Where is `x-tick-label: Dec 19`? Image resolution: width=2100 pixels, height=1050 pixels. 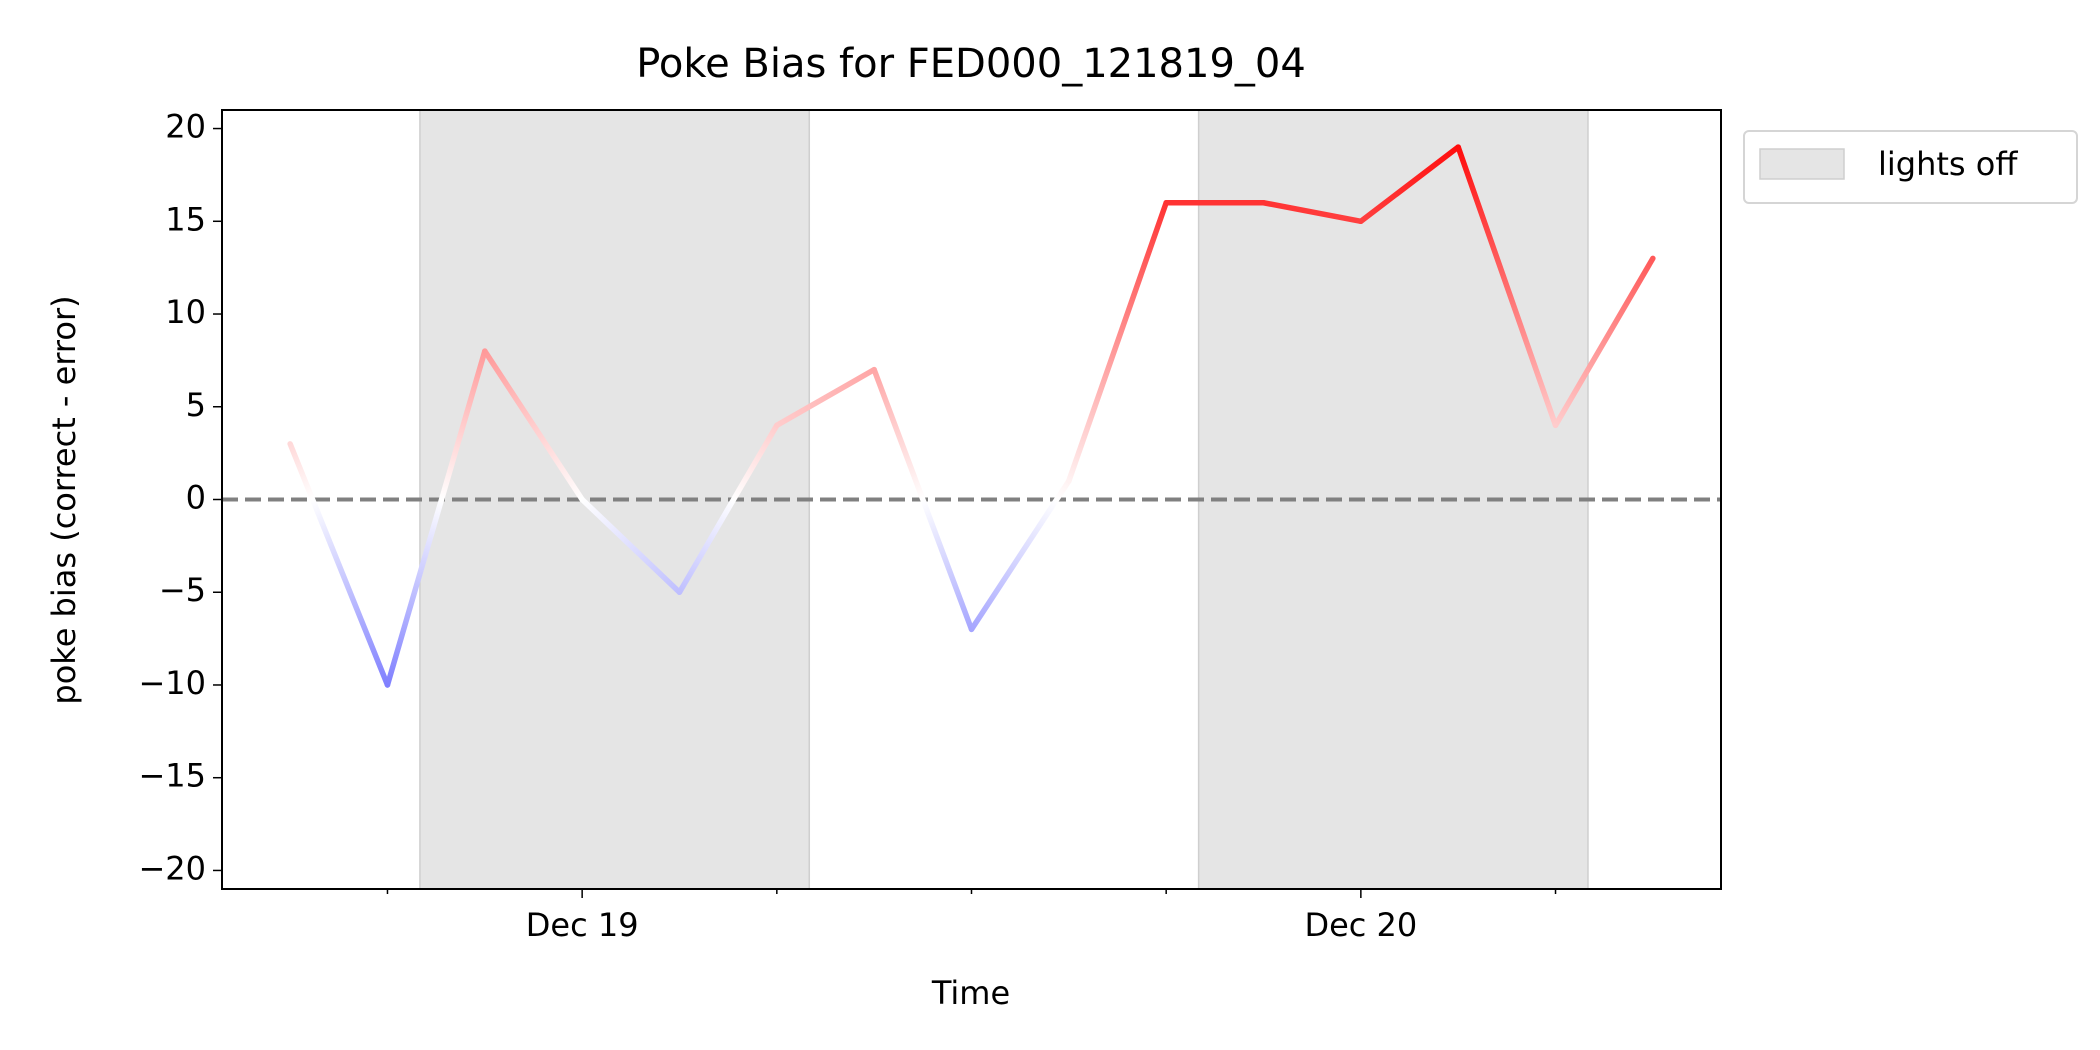
x-tick-label: Dec 19 is located at coordinates (582, 925).